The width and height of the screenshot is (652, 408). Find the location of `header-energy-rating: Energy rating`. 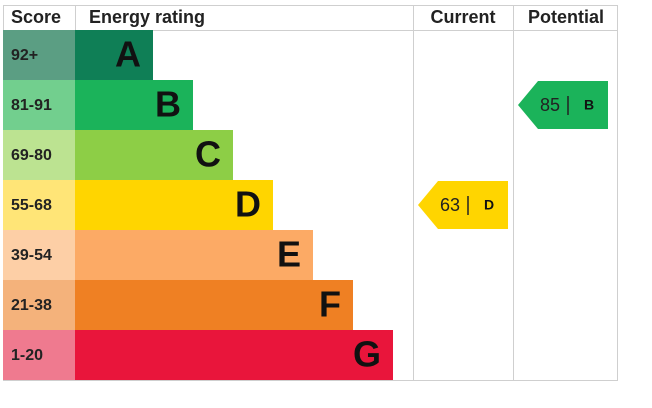

header-energy-rating: Energy rating is located at coordinates (147, 17).